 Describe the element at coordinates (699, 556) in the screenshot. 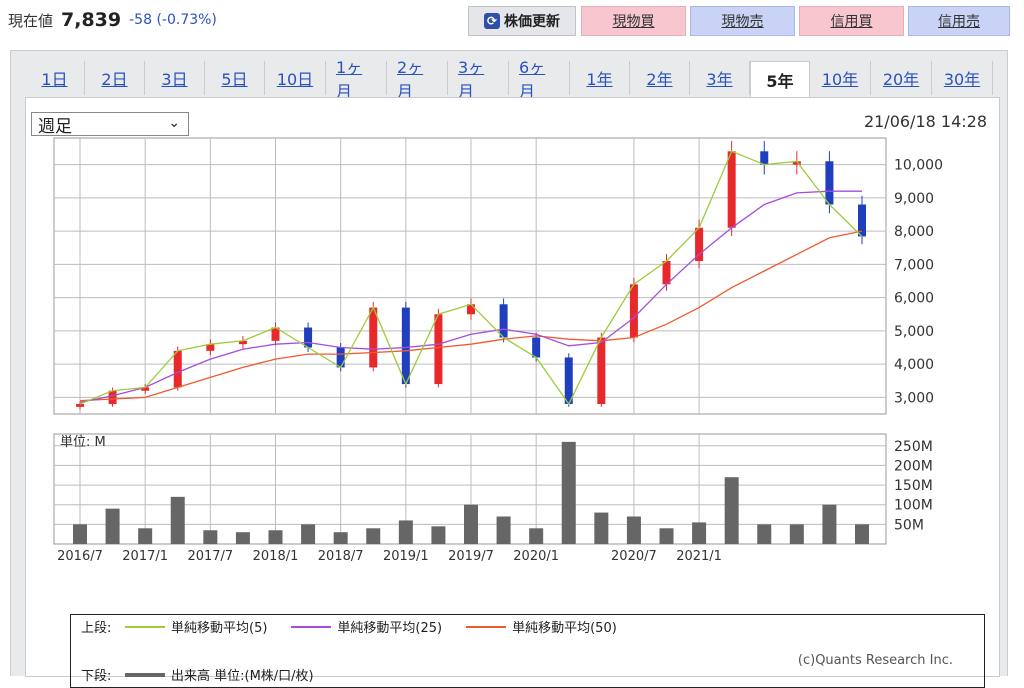

I see `x-tick-label: 2021/1` at that location.